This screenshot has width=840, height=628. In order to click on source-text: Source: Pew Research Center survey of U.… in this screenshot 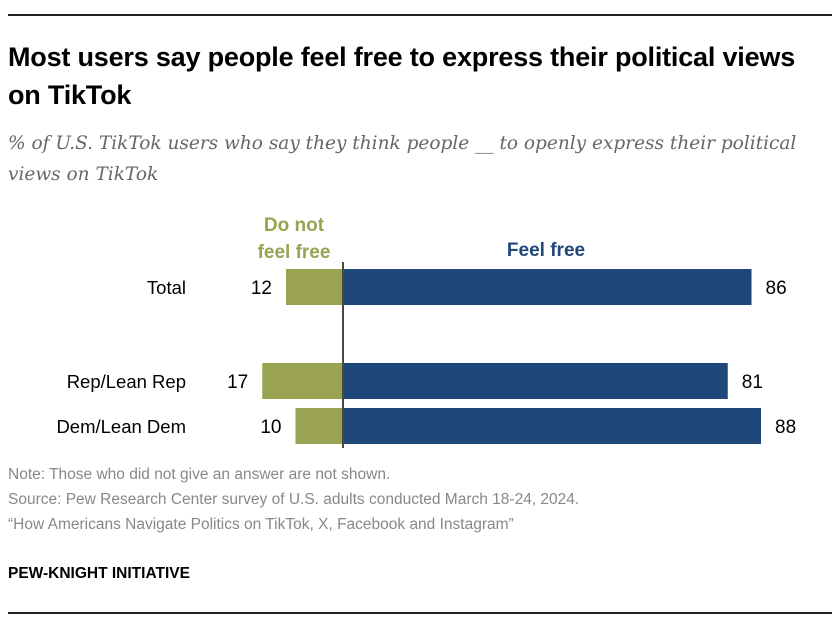, I will do `click(294, 499)`.